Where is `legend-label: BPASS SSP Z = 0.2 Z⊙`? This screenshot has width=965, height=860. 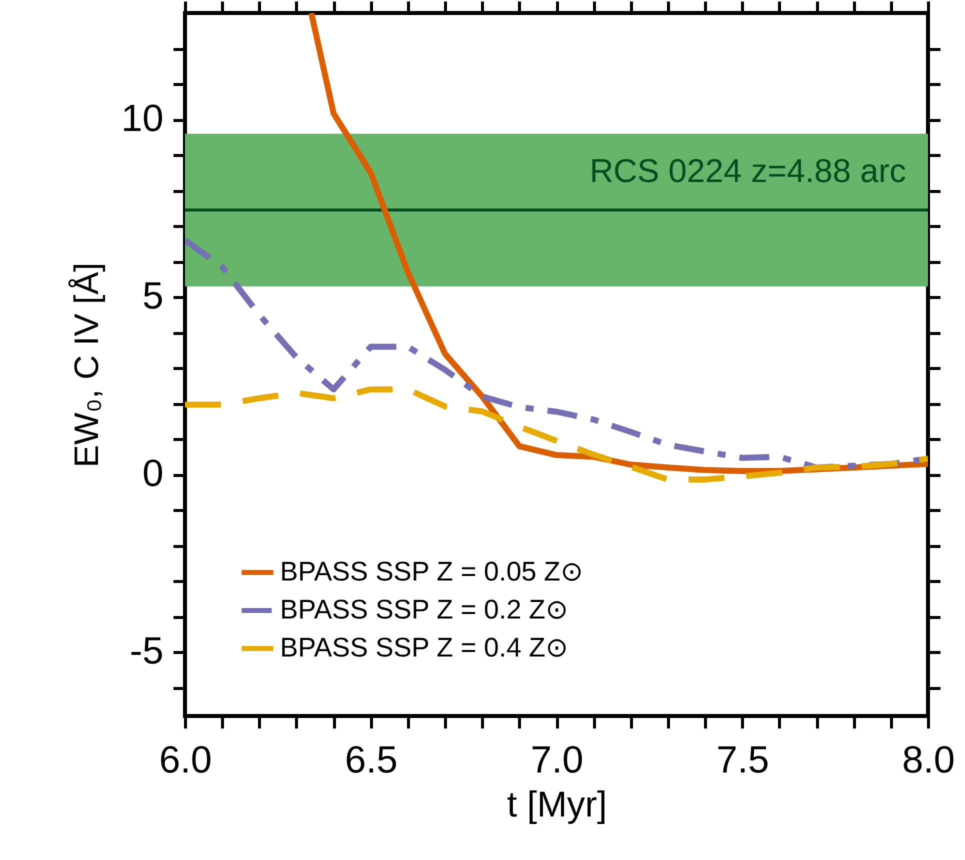
legend-label: BPASS SSP Z = 0.2 Z⊙ is located at coordinates (424, 609).